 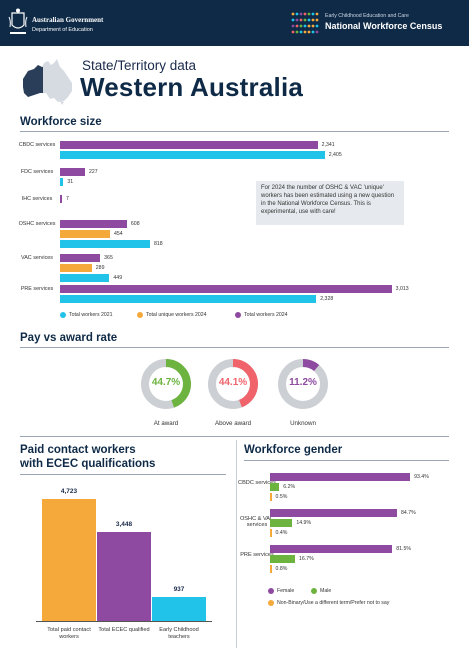 I want to click on column-early-childhood-teachers, so click(x=179, y=608).